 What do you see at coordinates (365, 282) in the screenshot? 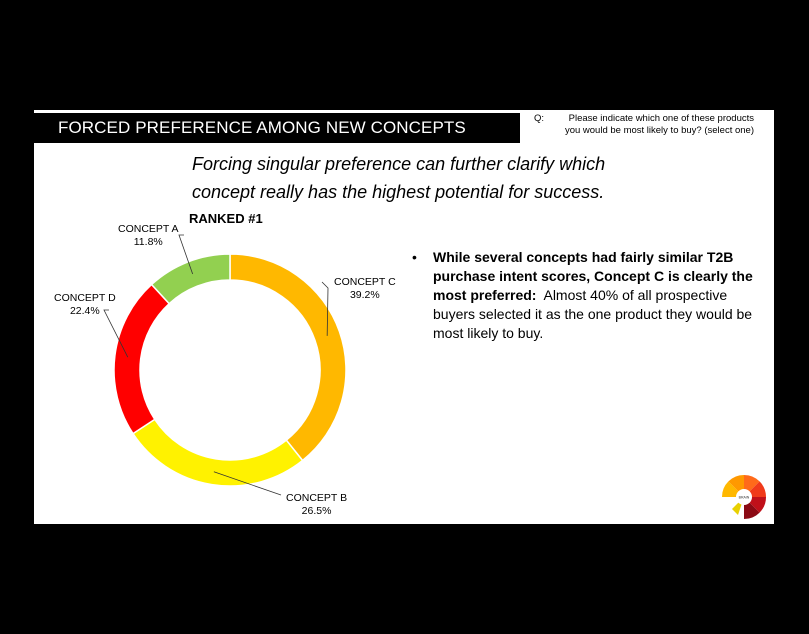
I see `slice-label-name: CONCEPT C` at bounding box center [365, 282].